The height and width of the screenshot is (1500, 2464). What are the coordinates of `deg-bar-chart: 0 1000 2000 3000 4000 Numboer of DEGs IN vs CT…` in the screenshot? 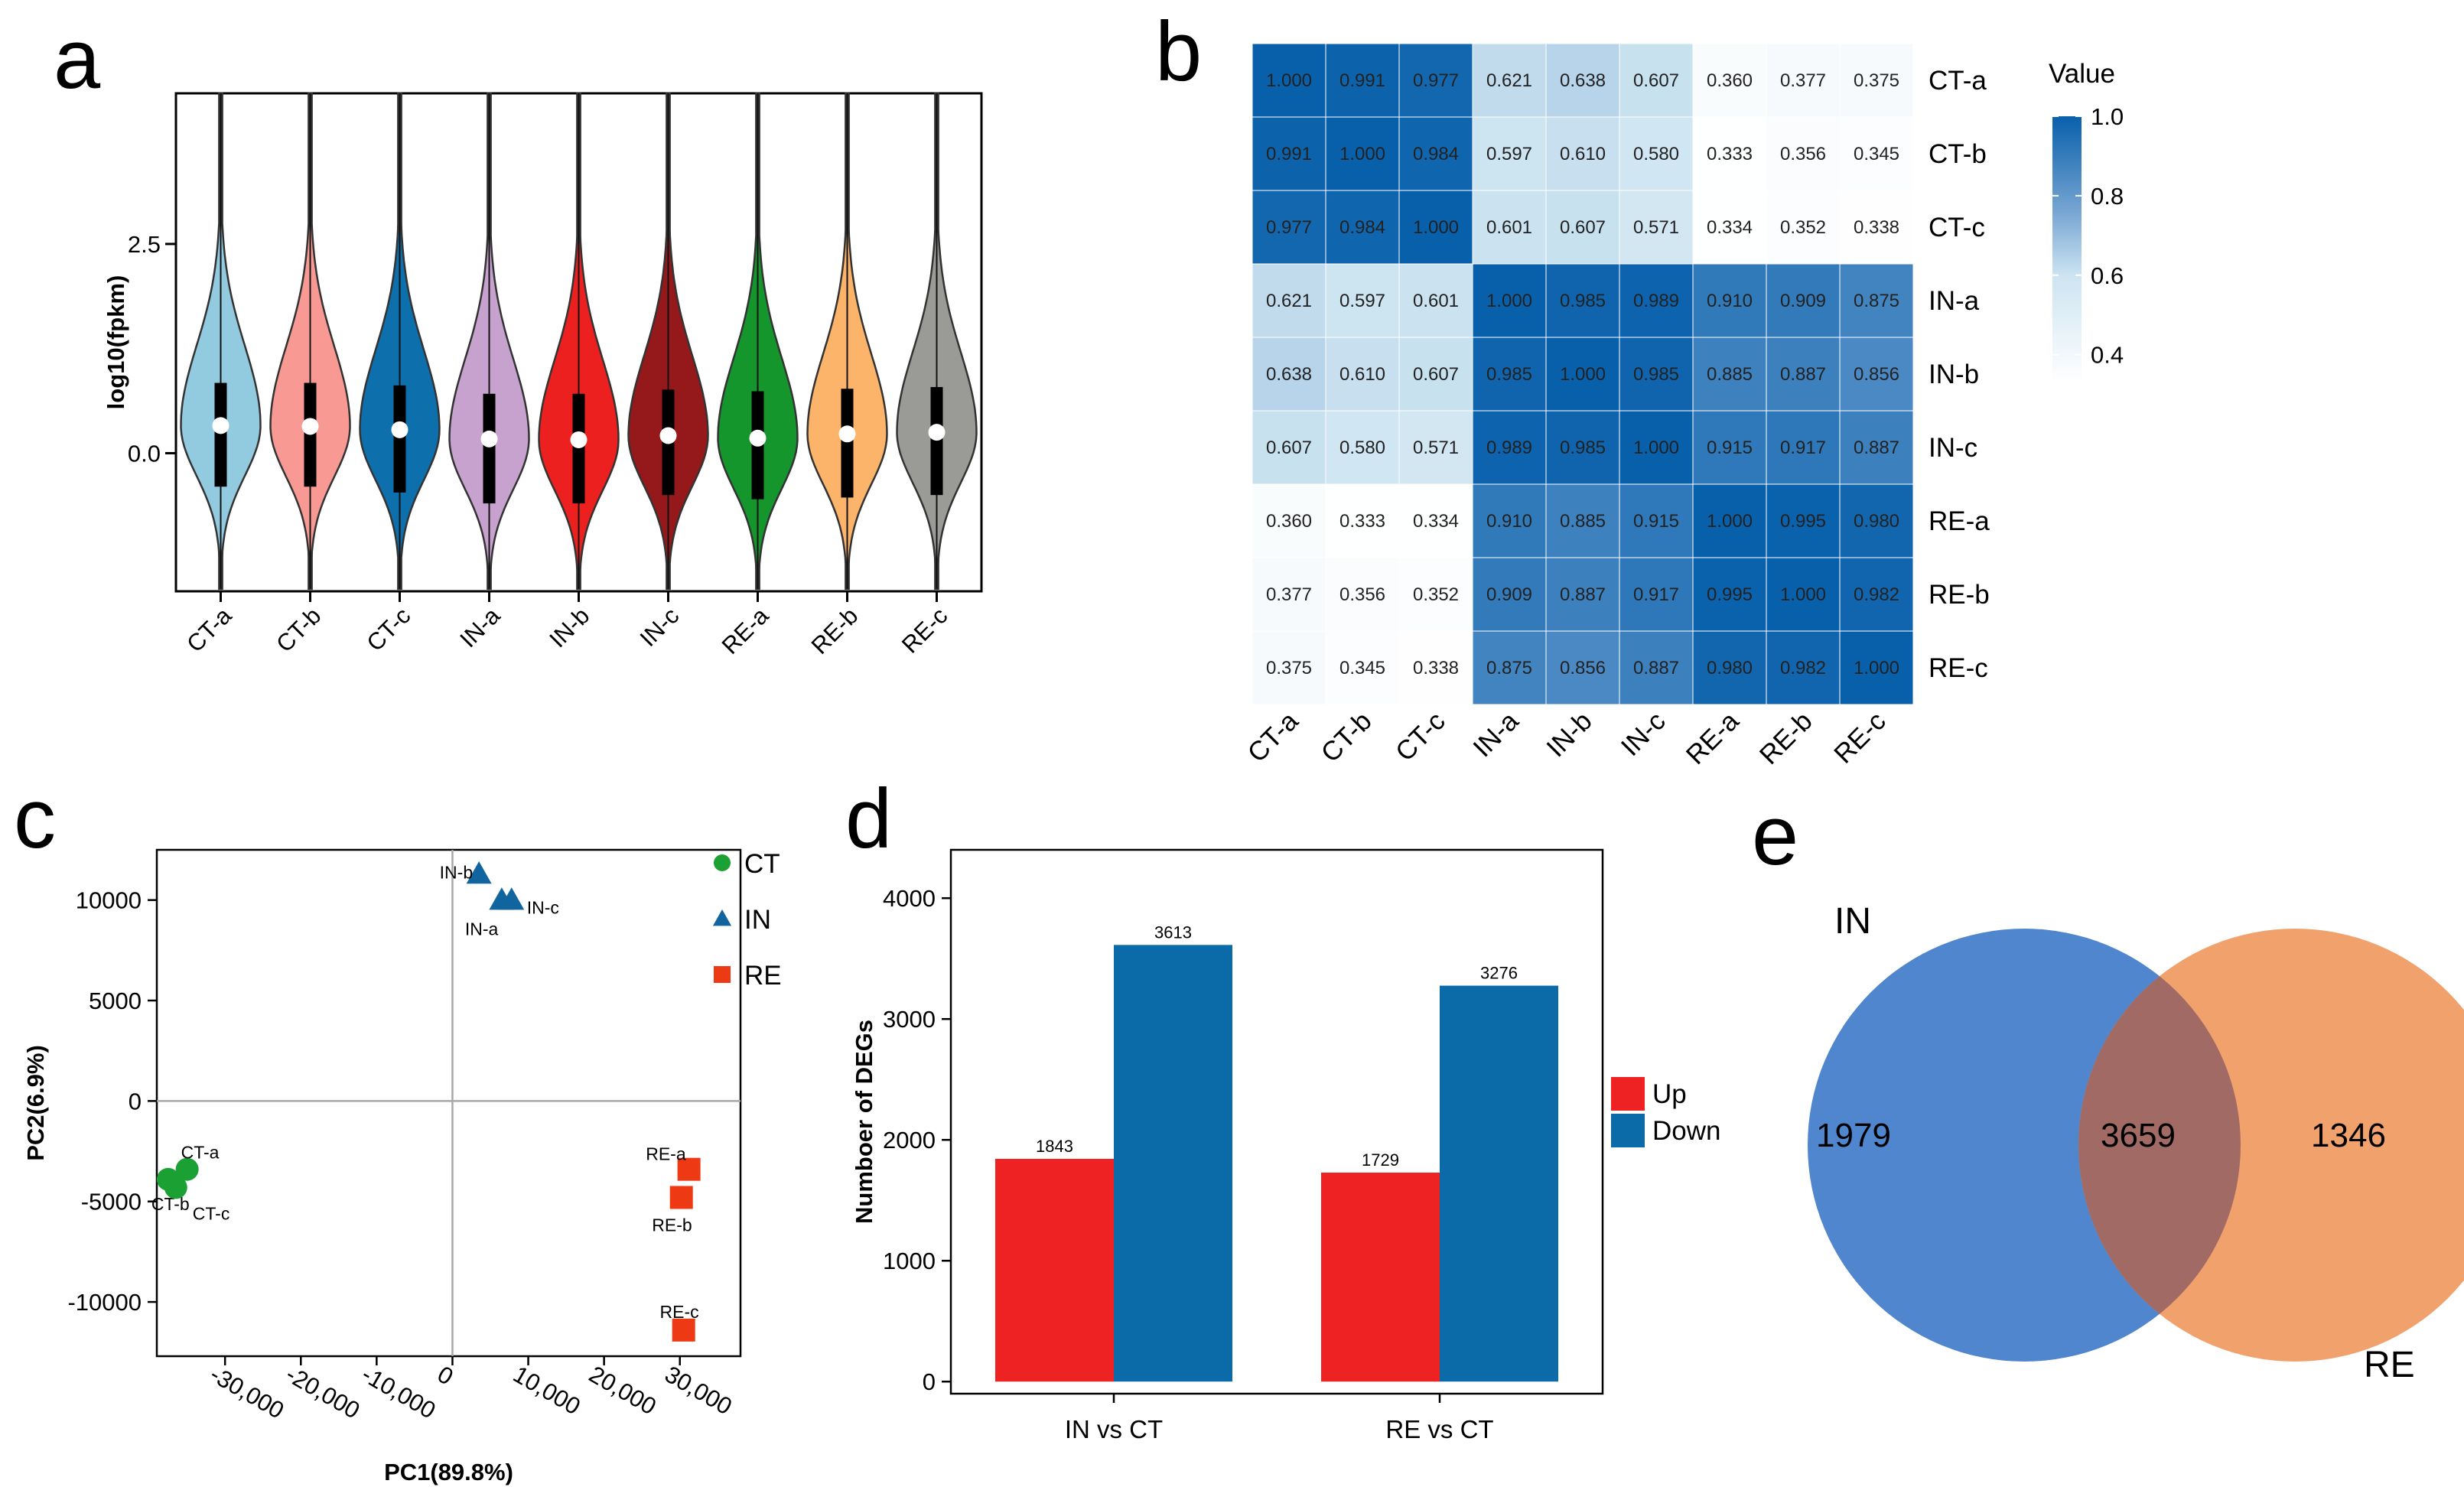 It's located at (1285, 1145).